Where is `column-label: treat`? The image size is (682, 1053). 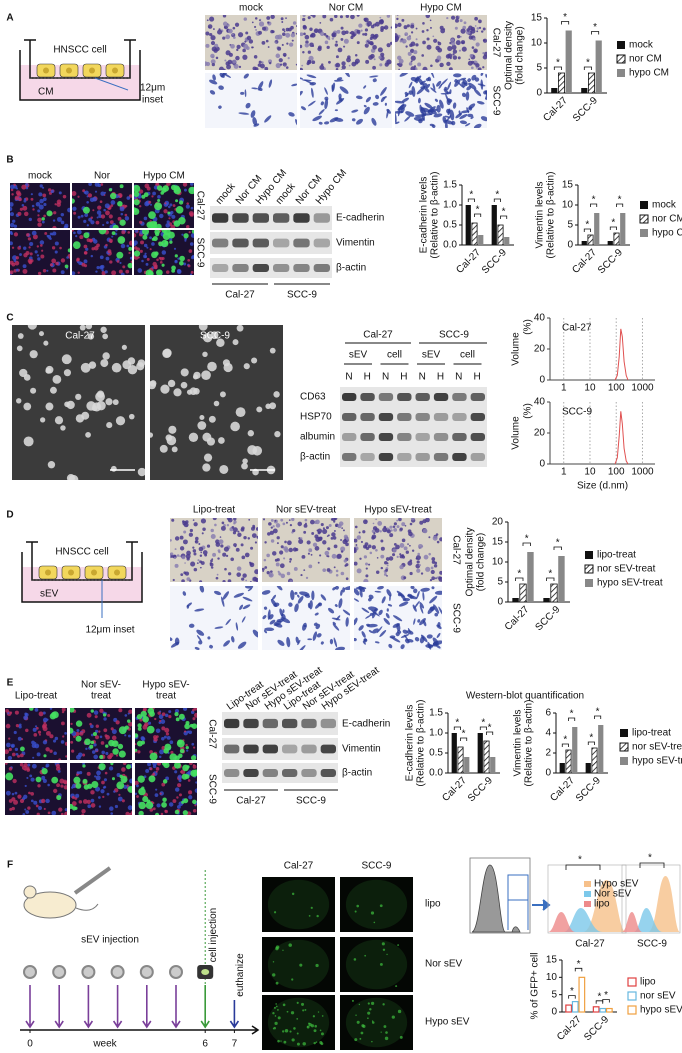
column-label: treat is located at coordinates (166, 696).